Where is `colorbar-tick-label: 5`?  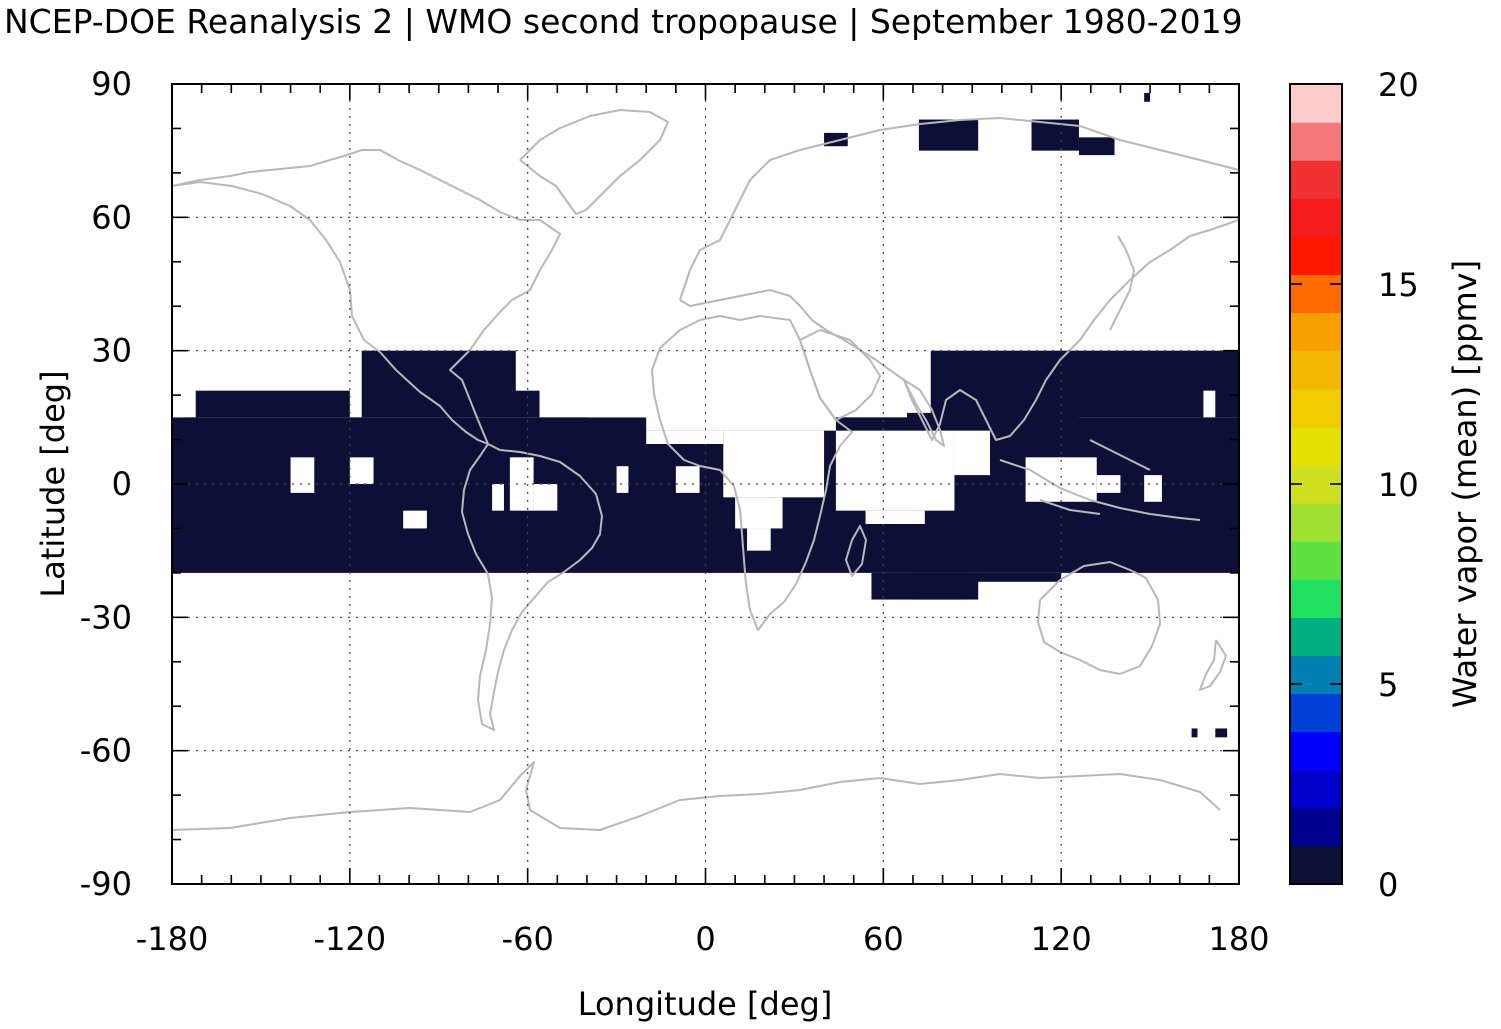 colorbar-tick-label: 5 is located at coordinates (1388, 685).